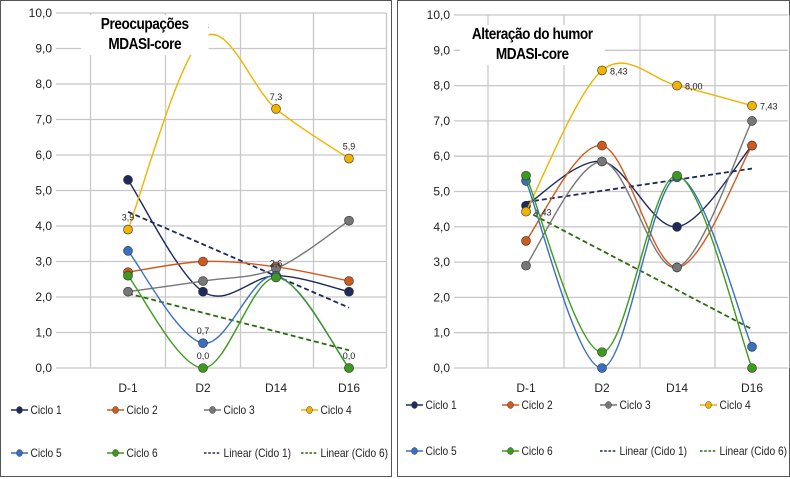 The width and height of the screenshot is (790, 479). I want to click on y-tick-label: 4,0, so click(441, 227).